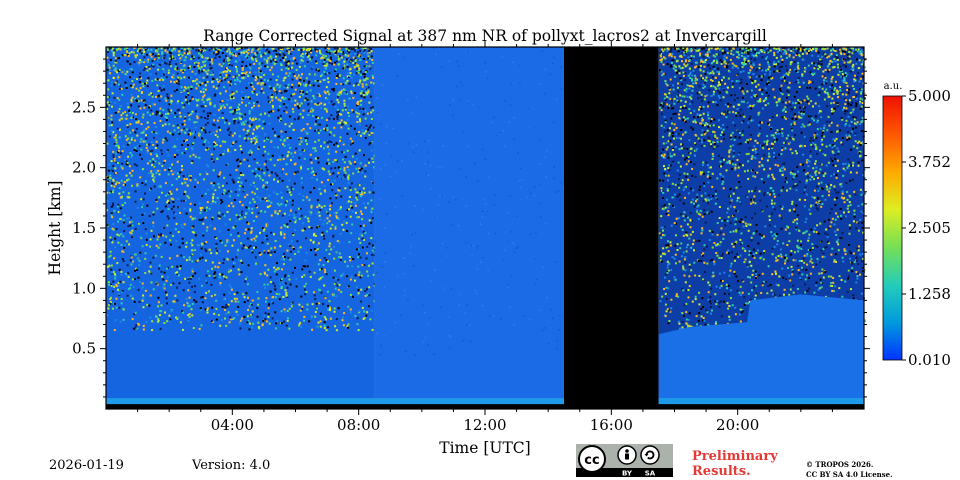 The width and height of the screenshot is (960, 480). What do you see at coordinates (929, 360) in the screenshot?
I see `colorbar-tick-label: 0.010` at bounding box center [929, 360].